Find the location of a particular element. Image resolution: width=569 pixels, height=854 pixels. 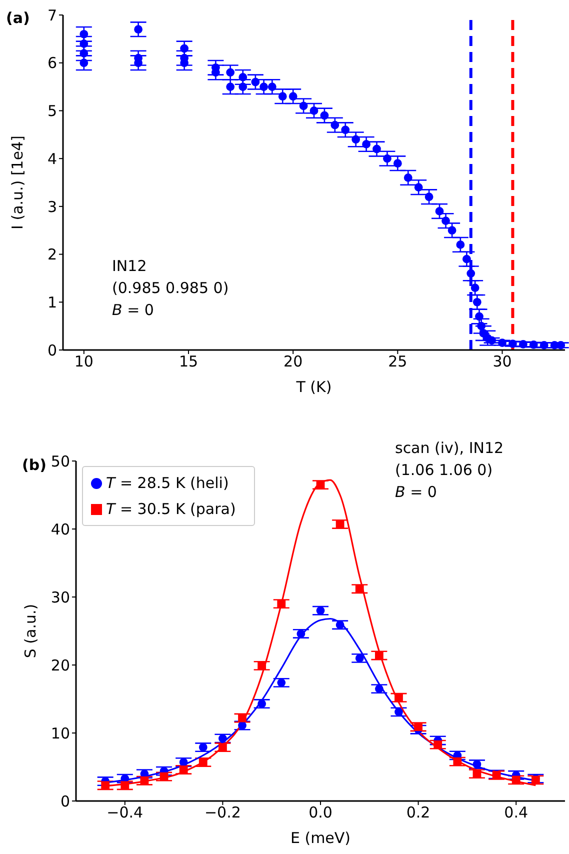

y-tick-label: 40 is located at coordinates (60, 529).